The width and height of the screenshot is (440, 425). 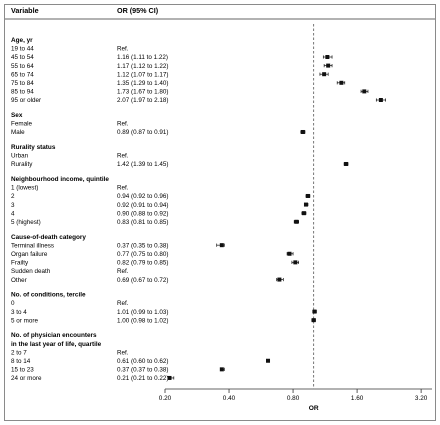 What do you see at coordinates (31, 271) in the screenshot?
I see `row-label: Sudden death` at bounding box center [31, 271].